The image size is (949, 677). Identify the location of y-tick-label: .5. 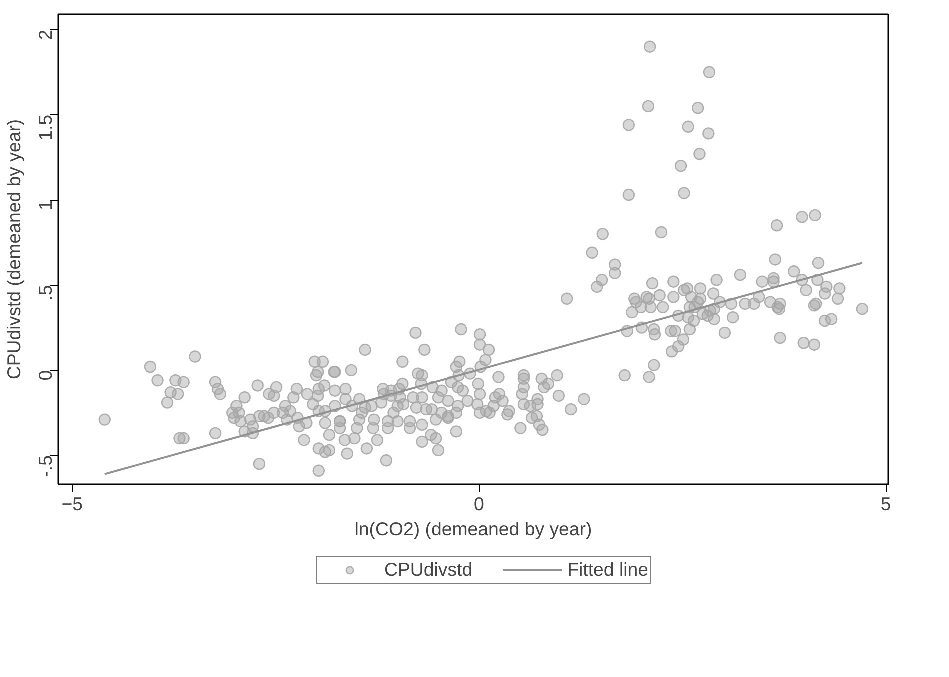
(45, 293).